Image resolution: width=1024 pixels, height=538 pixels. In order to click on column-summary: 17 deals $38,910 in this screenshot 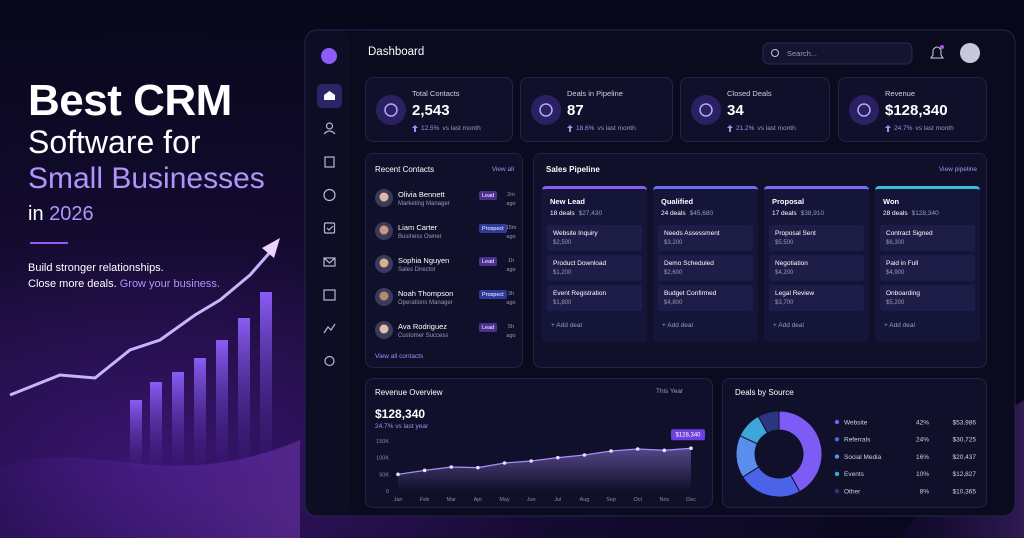, I will do `click(798, 213)`.